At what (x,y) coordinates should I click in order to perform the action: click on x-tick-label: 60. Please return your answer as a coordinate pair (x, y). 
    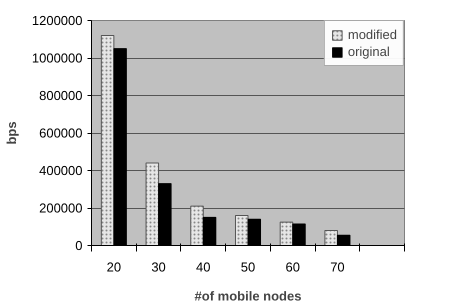
    Looking at the image, I should click on (292, 267).